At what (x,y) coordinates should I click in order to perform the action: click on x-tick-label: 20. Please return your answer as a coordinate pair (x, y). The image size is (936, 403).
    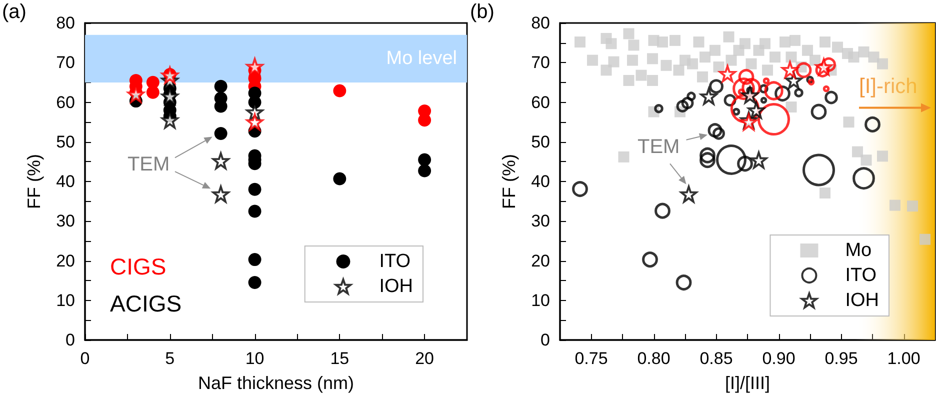
    Looking at the image, I should click on (424, 358).